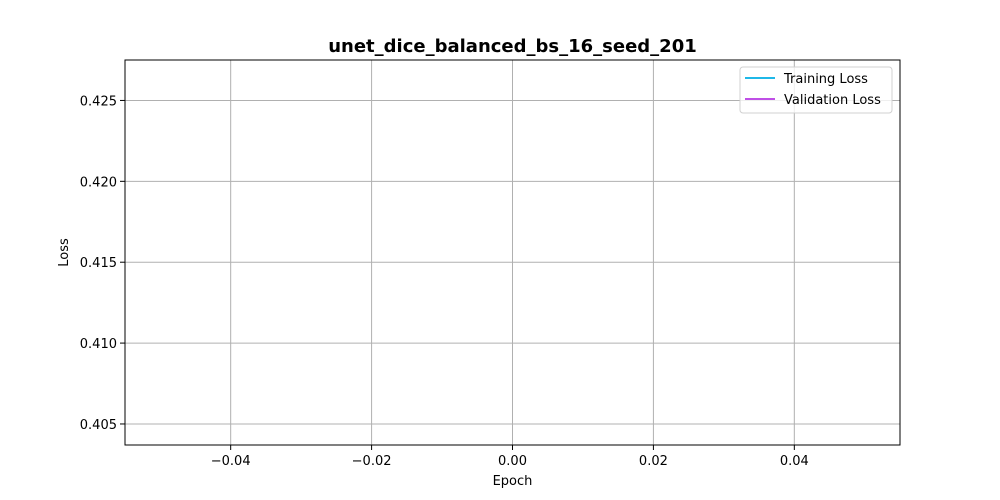 The image size is (1000, 500). Describe the element at coordinates (832, 100) in the screenshot. I see `legend-label: Validation Loss` at that location.